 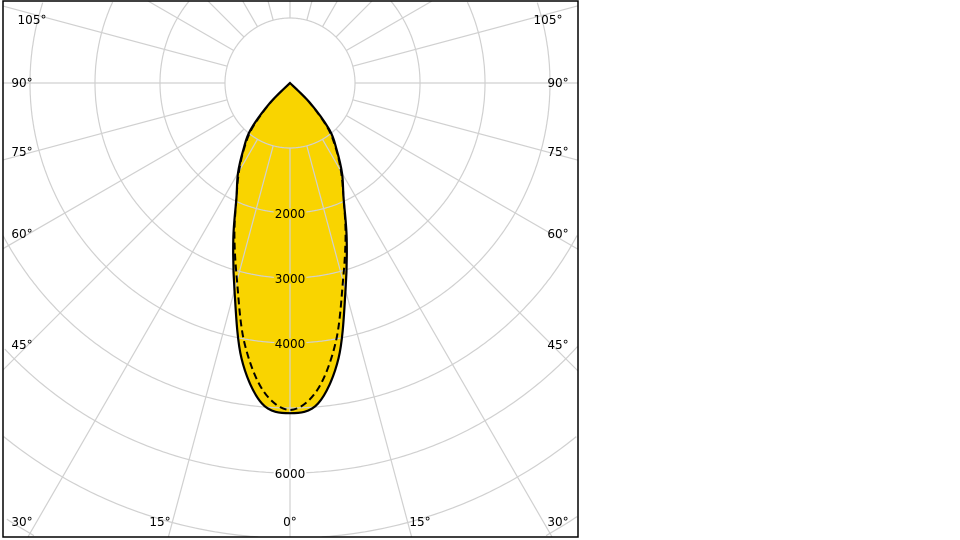 What do you see at coordinates (290, 279) in the screenshot?
I see `radial-tick-label: 3000` at bounding box center [290, 279].